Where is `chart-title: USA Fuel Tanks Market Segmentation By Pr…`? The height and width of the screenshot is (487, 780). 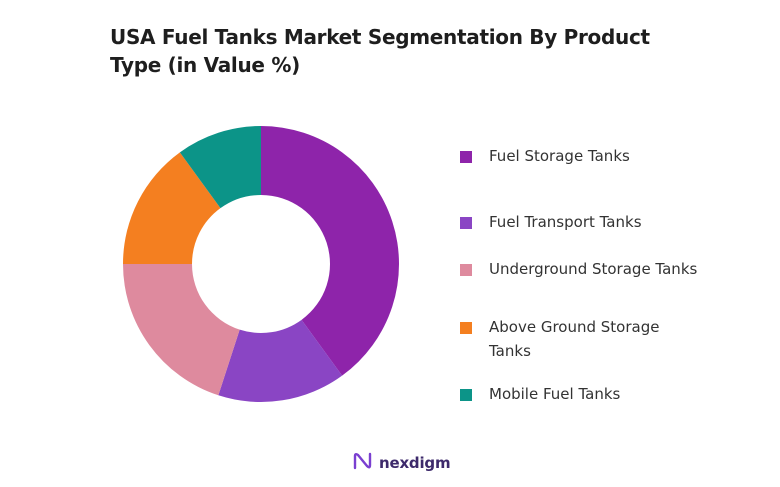
chart-title: USA Fuel Tanks Market Segmentation By Pr… is located at coordinates (380, 51).